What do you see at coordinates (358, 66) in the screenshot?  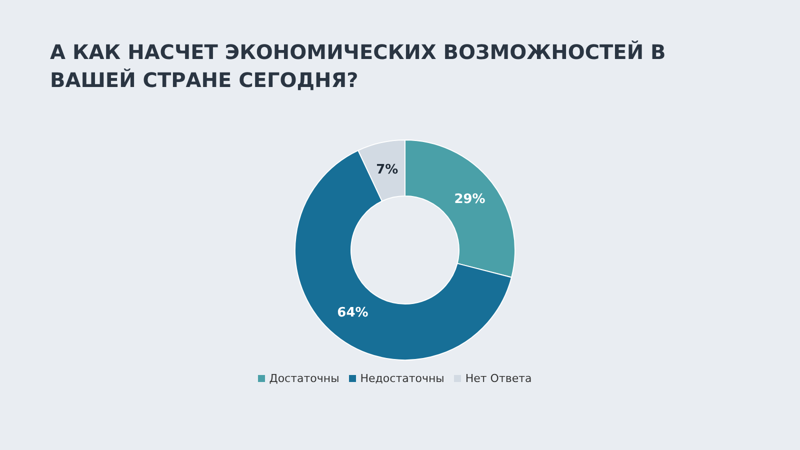 I see `chart-title: А КАК НАСЧЕТ ЭКОНОМИЧЕСКИХ ВОЗМОЖНОСТЕЙ В ВАШЕЙ СТРАНЕ СЕГОДНЯ?` at bounding box center [358, 66].